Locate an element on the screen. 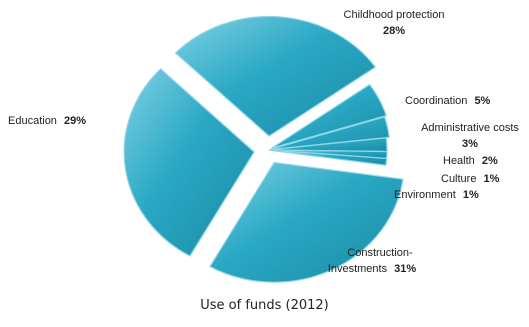  label-environment: Environment 1% is located at coordinates (436, 195).